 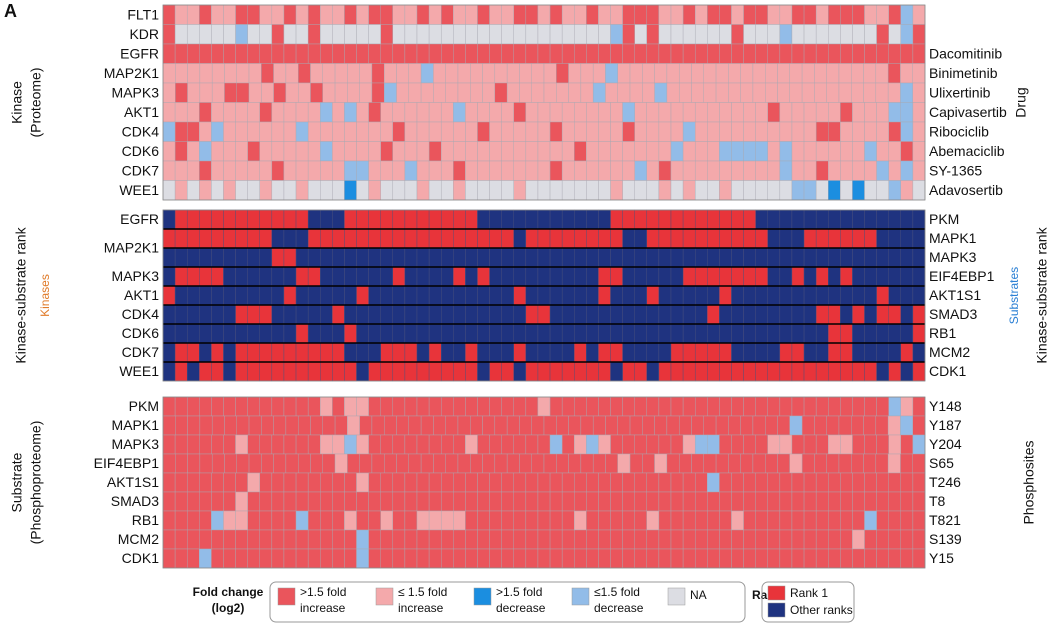 I want to click on row-label: SMAD3, so click(x=135, y=501).